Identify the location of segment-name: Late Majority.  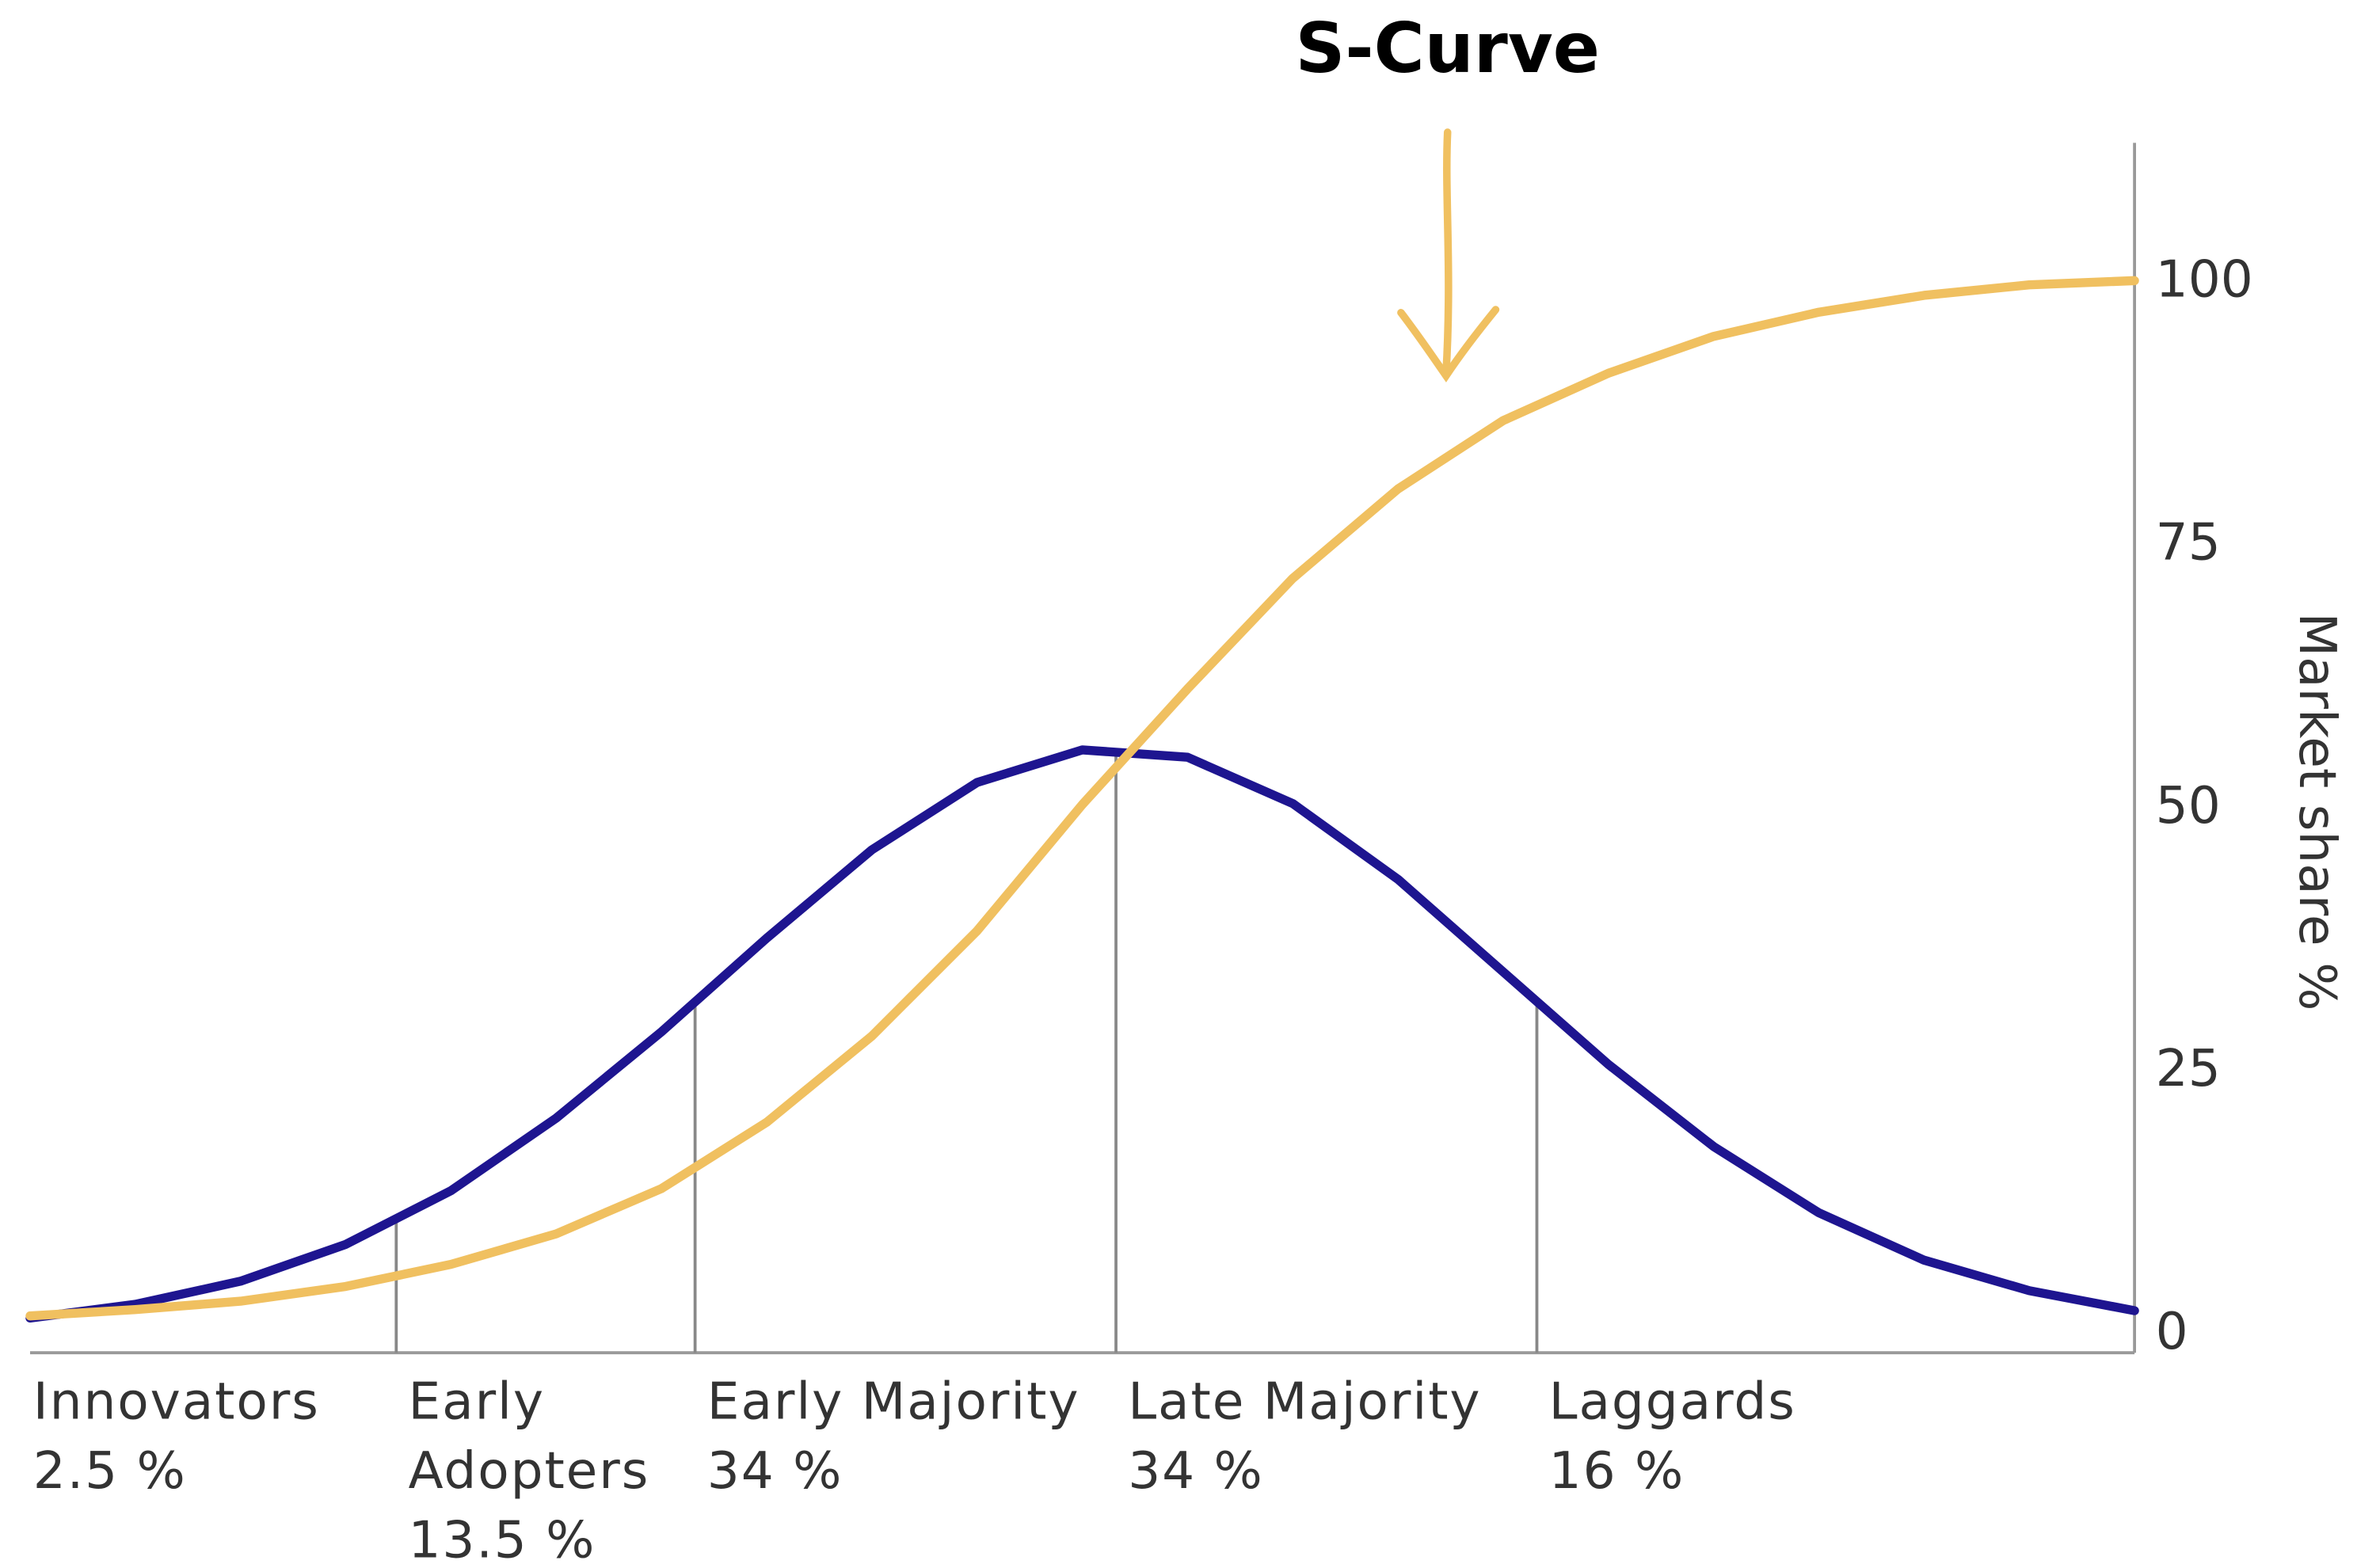
(1305, 1402).